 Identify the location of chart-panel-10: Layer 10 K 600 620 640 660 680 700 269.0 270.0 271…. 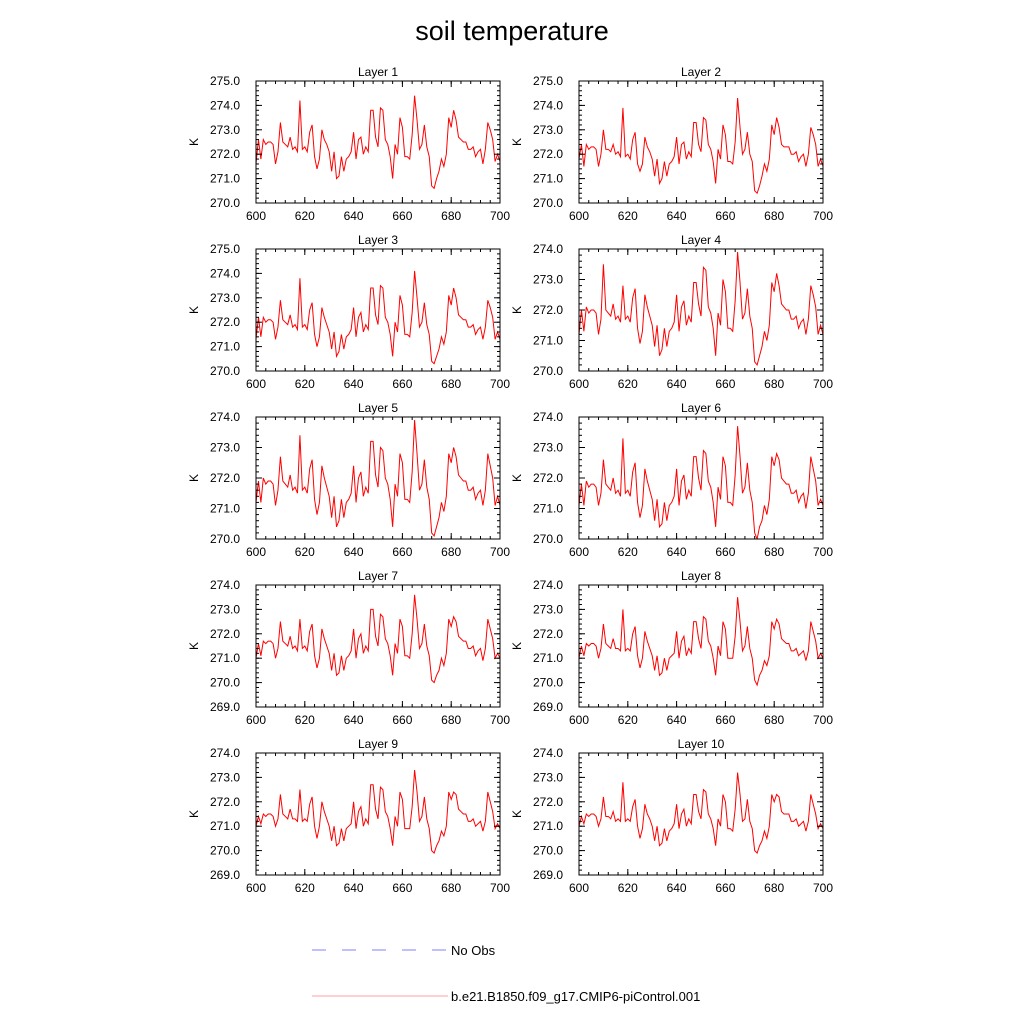
(671, 816).